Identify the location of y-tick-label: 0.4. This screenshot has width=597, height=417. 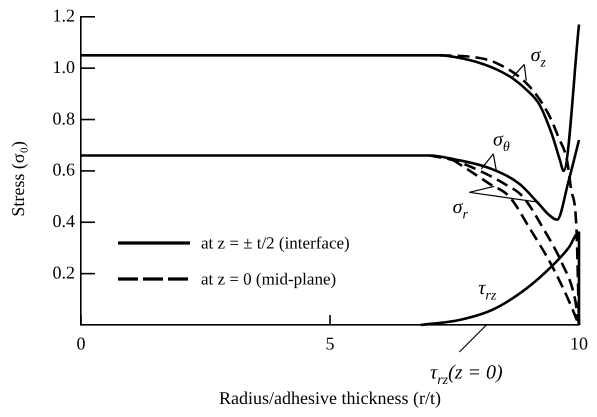
(63, 221).